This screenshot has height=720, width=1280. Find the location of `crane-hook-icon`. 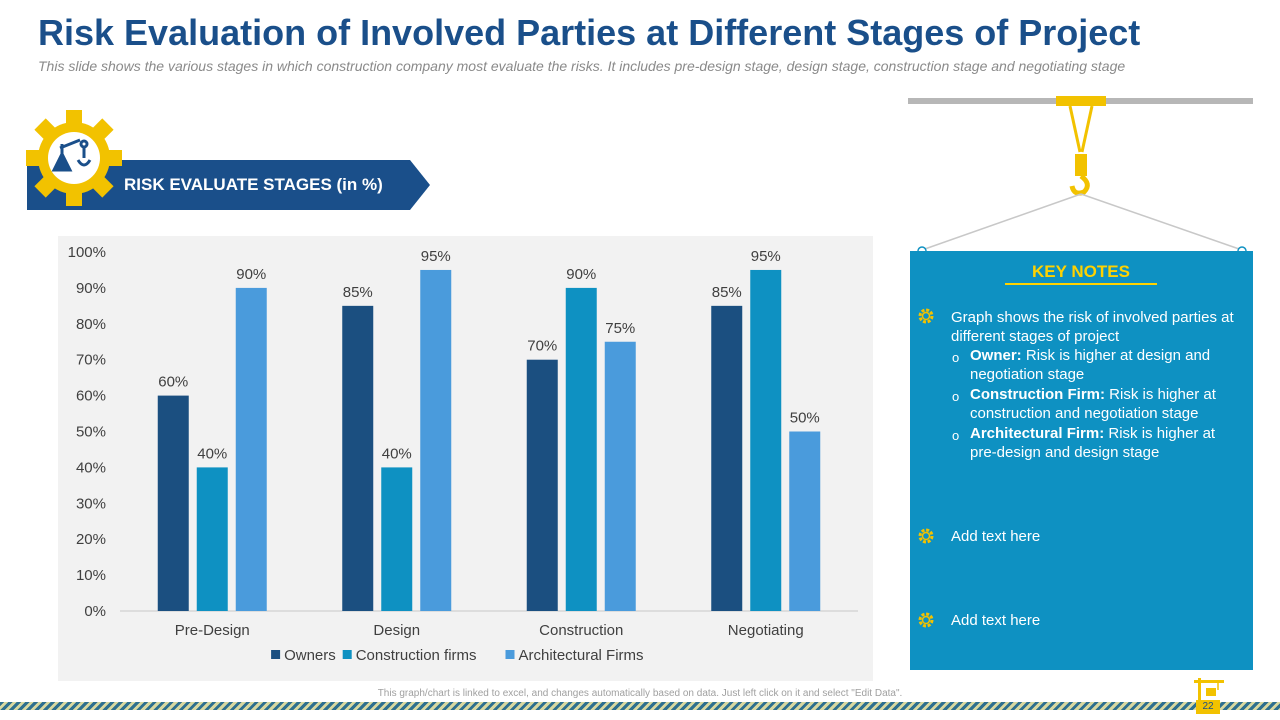

crane-hook-icon is located at coordinates (1082, 176).